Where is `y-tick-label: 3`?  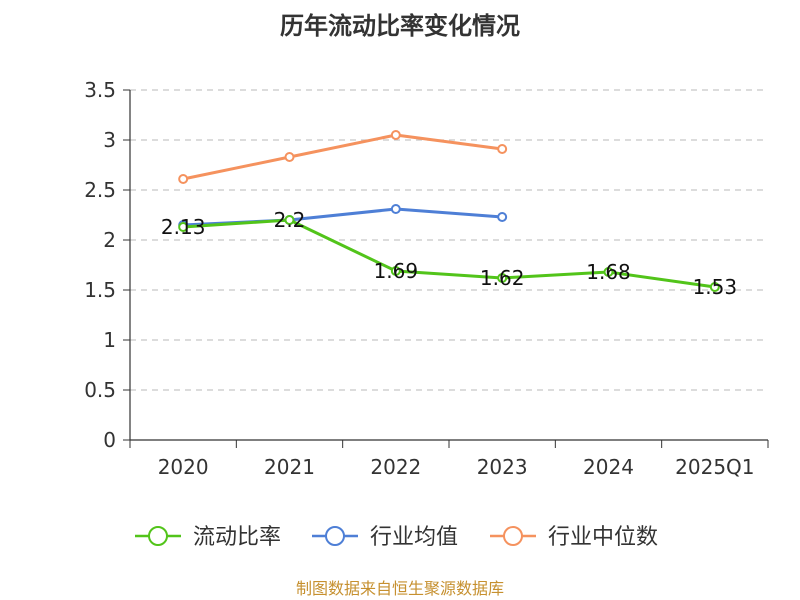 y-tick-label: 3 is located at coordinates (109, 140).